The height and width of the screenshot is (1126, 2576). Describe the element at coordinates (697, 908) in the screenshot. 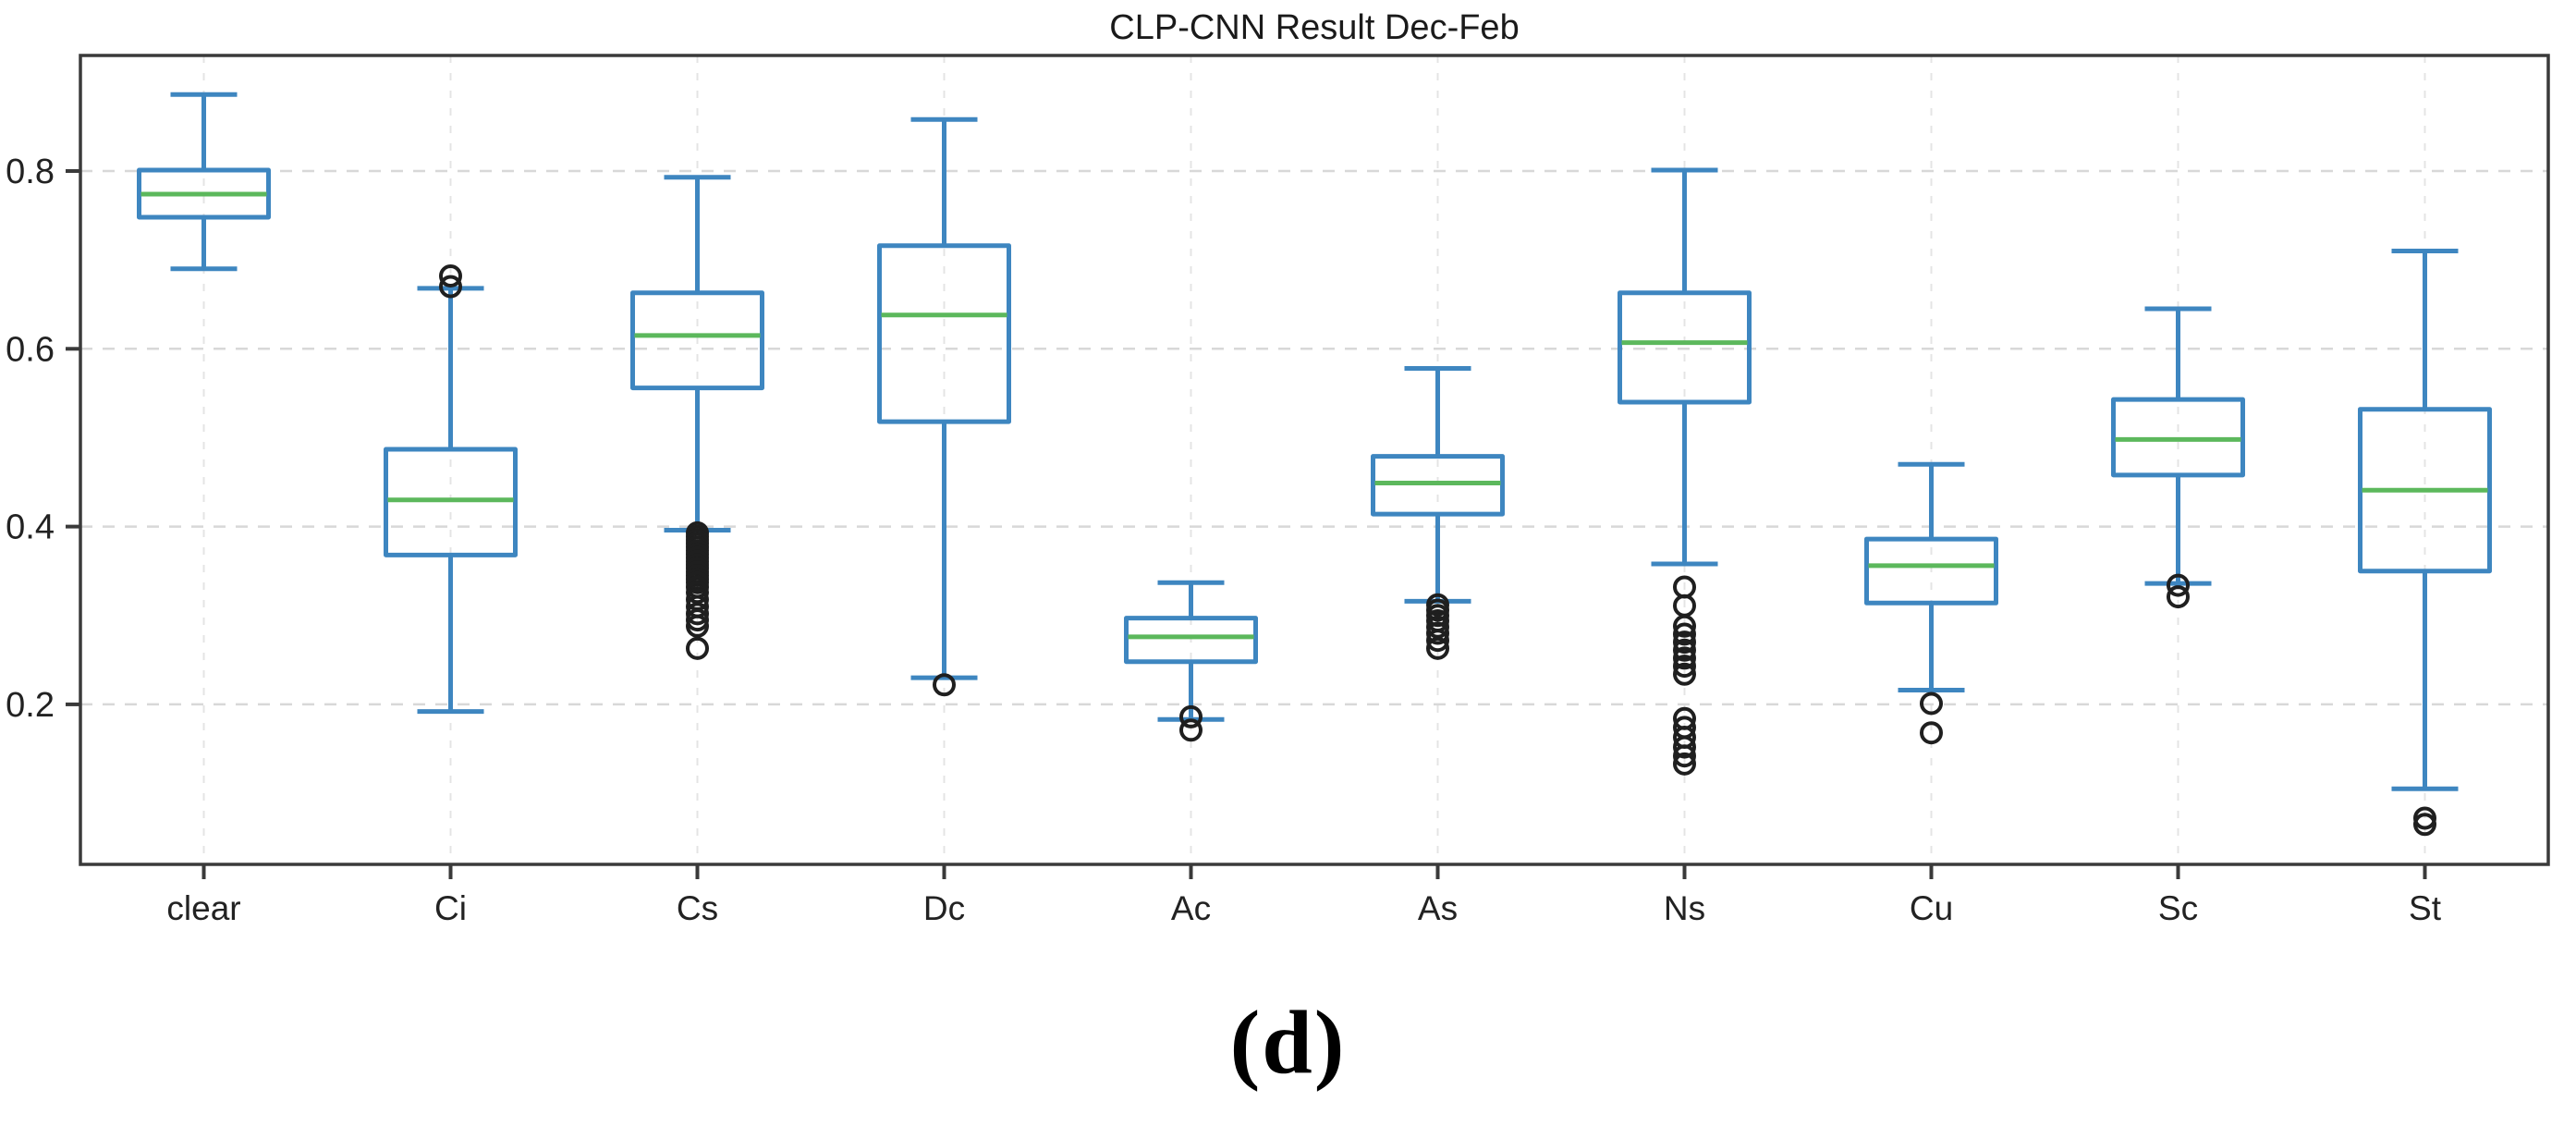

I see `x-tick-label-Cs: Cs` at that location.